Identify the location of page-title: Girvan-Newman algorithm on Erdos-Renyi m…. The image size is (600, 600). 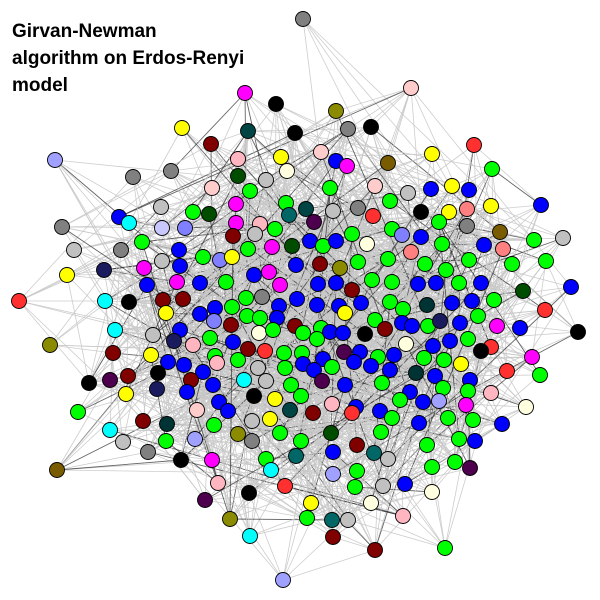
(162, 58).